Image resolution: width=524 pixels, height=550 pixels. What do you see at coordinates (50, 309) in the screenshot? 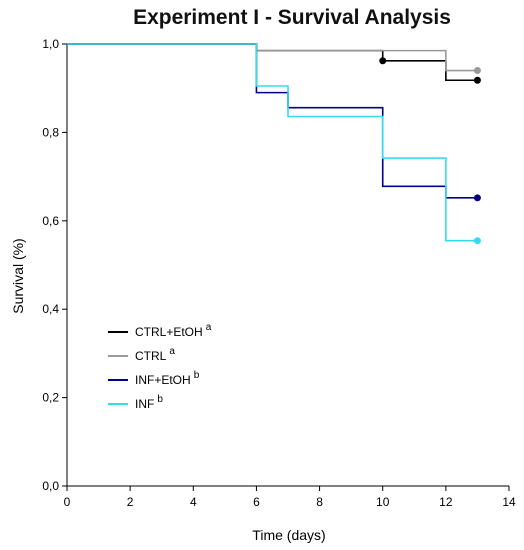
I see `y-tick-label: 0,4` at bounding box center [50, 309].